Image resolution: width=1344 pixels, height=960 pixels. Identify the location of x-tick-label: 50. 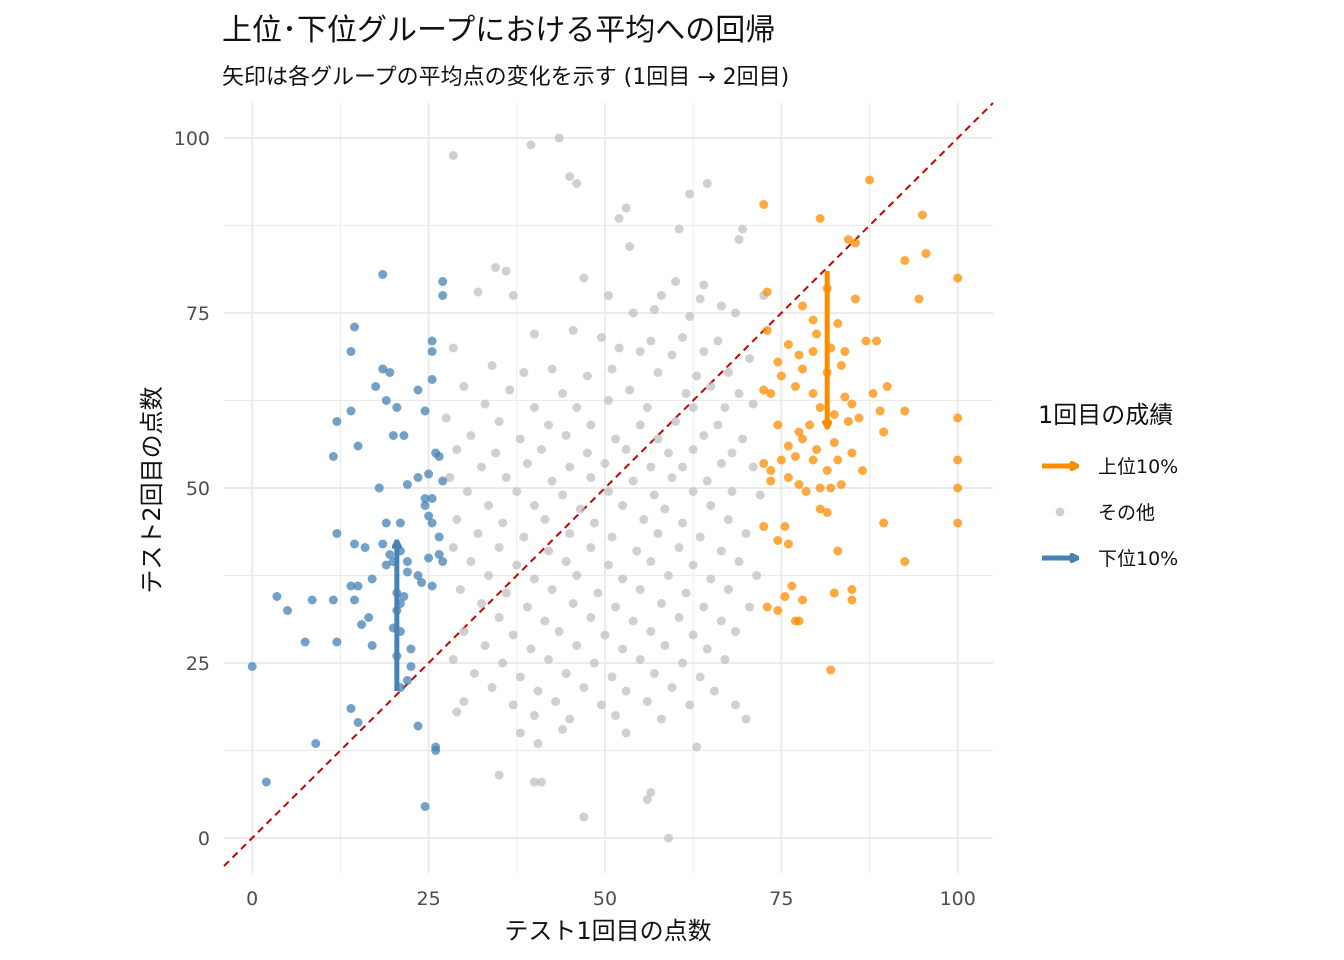
(605, 899).